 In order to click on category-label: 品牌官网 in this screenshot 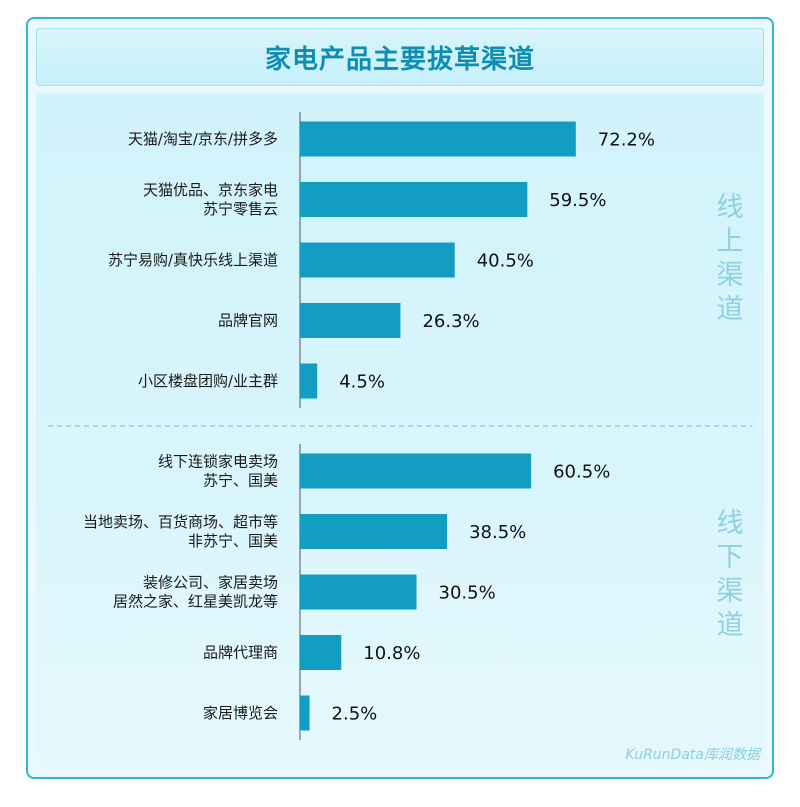, I will do `click(248, 321)`.